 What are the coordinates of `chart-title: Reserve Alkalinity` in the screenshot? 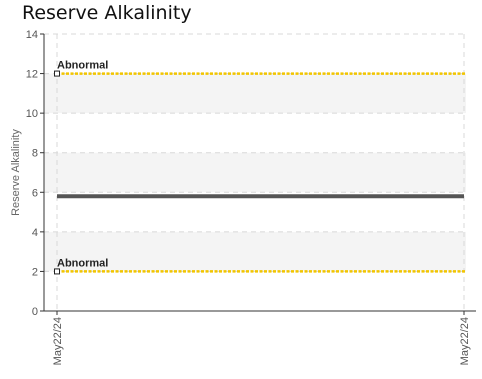 It's located at (107, 13).